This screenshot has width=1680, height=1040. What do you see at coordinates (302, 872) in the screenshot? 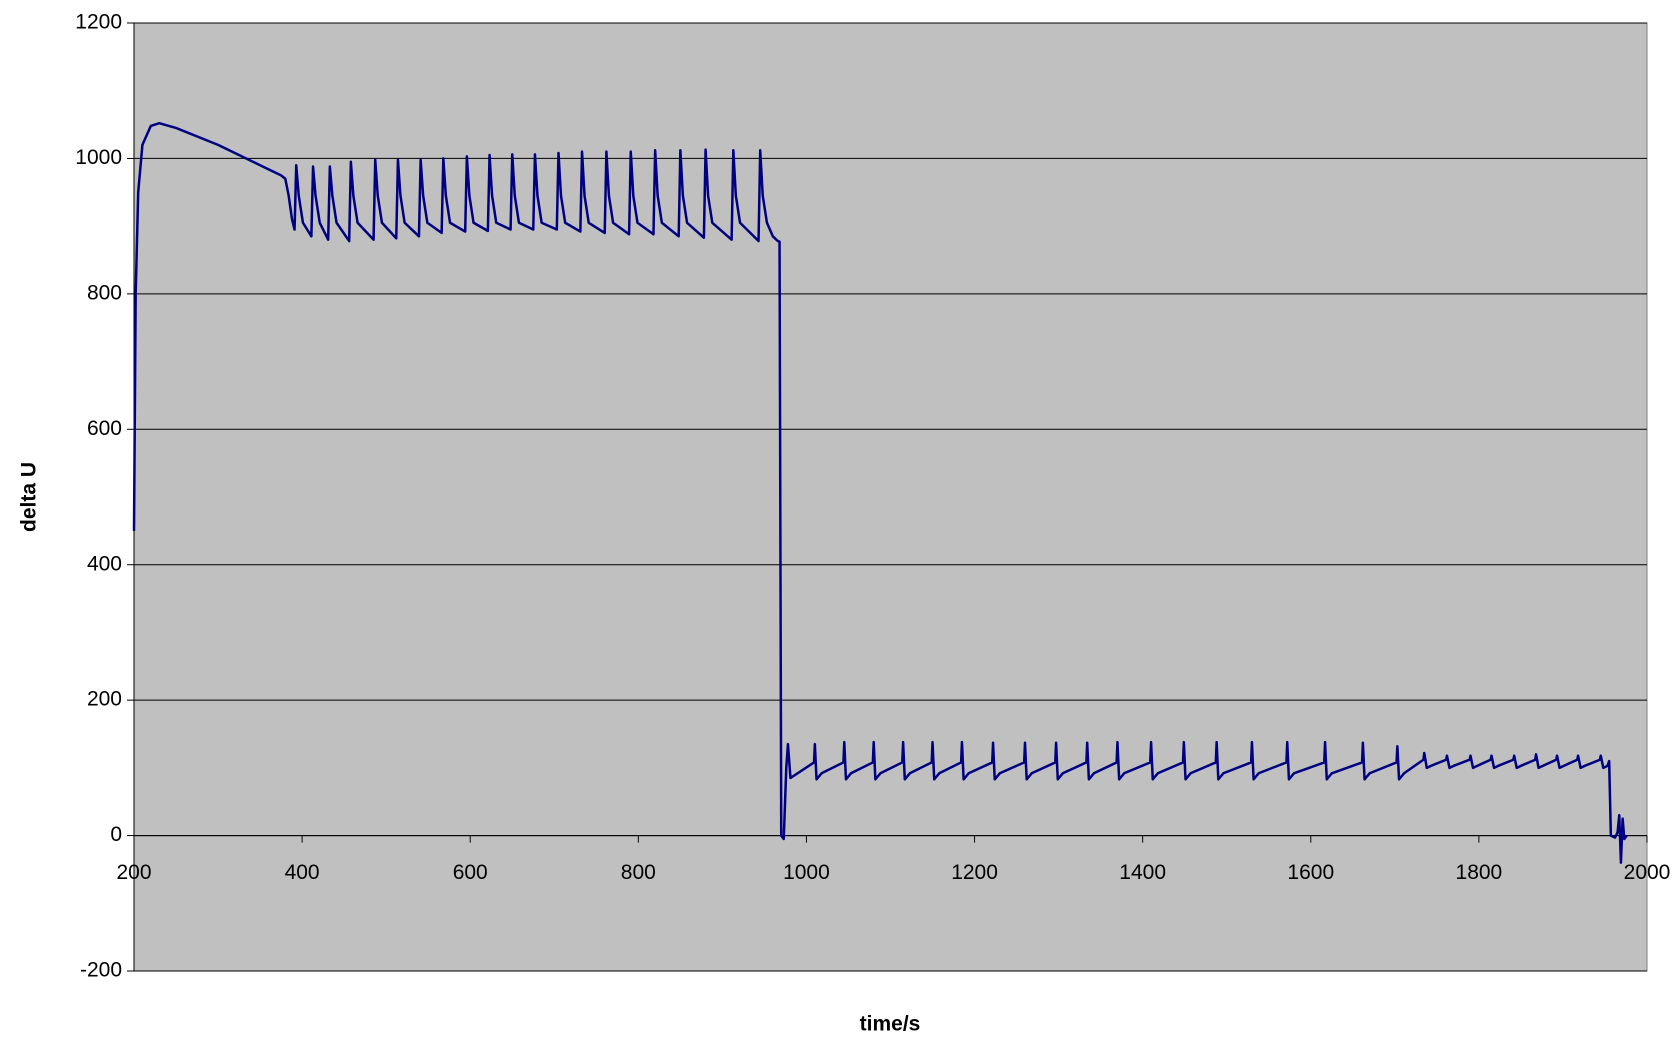
I see `x-tick-label: 400` at bounding box center [302, 872].